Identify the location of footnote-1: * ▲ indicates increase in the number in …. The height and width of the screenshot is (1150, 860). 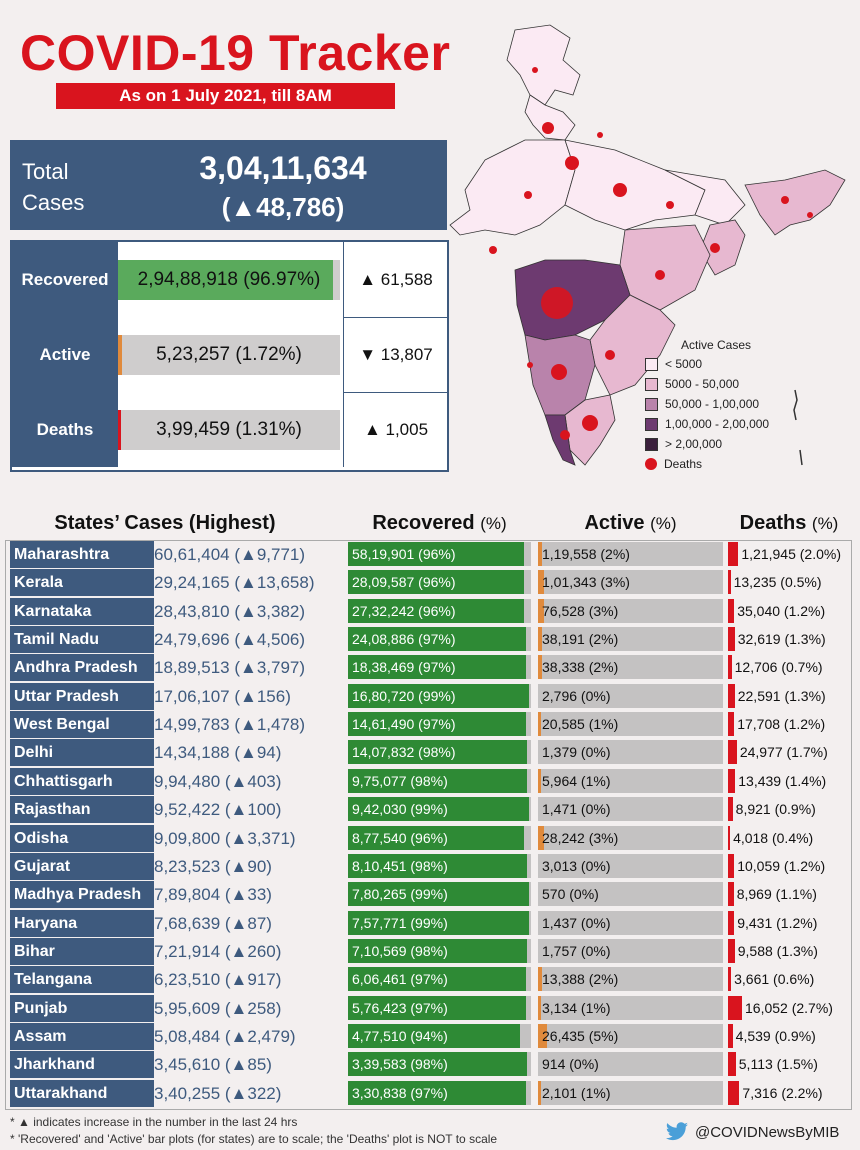
(154, 1122).